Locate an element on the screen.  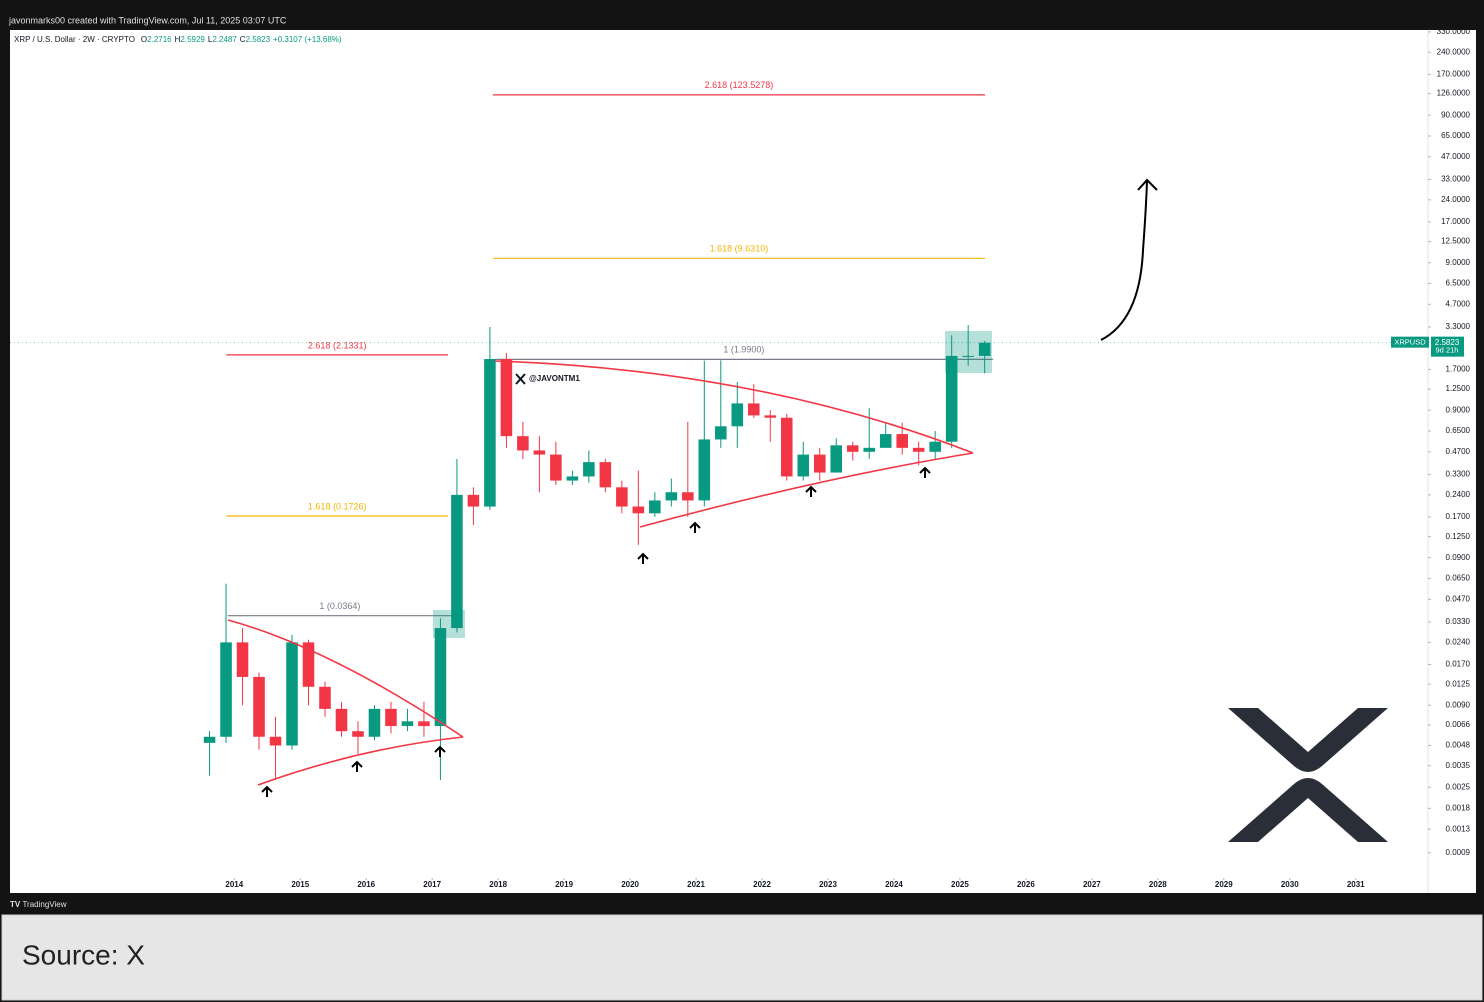
x-tick-label: 2018 is located at coordinates (498, 884).